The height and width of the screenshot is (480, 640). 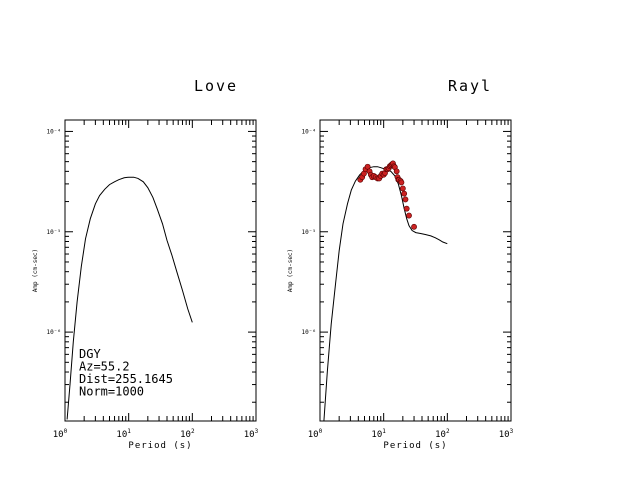 I want to click on info-line: Norm=1000, so click(x=111, y=392).